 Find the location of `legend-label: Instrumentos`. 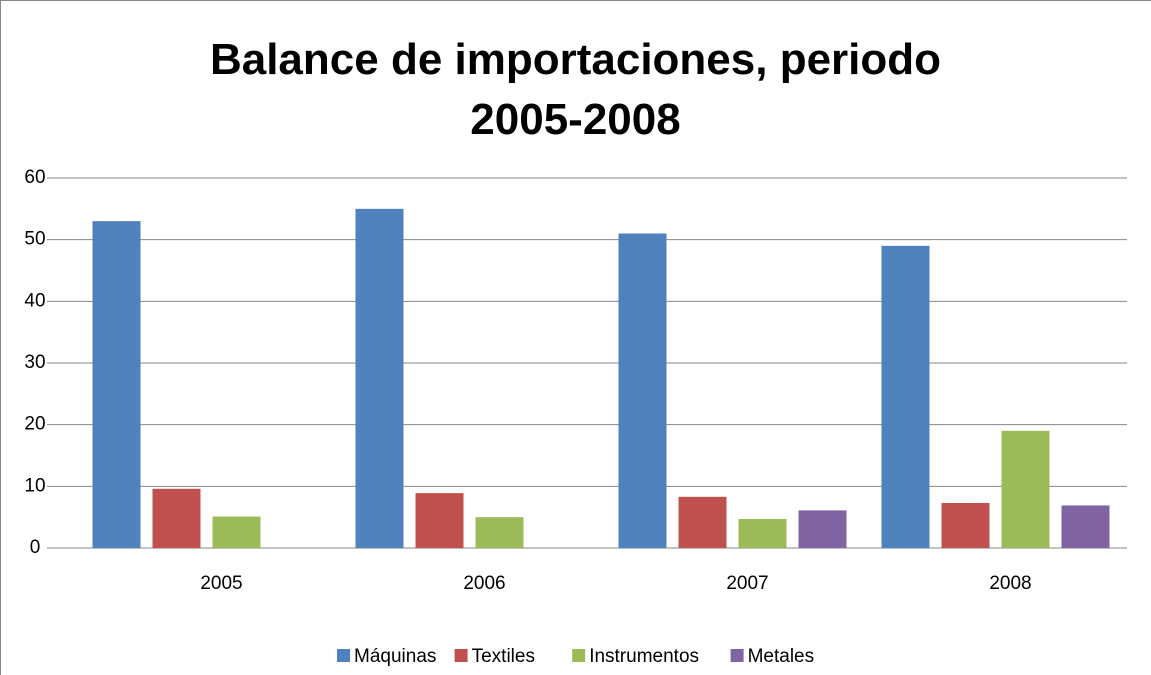

legend-label: Instrumentos is located at coordinates (644, 656).